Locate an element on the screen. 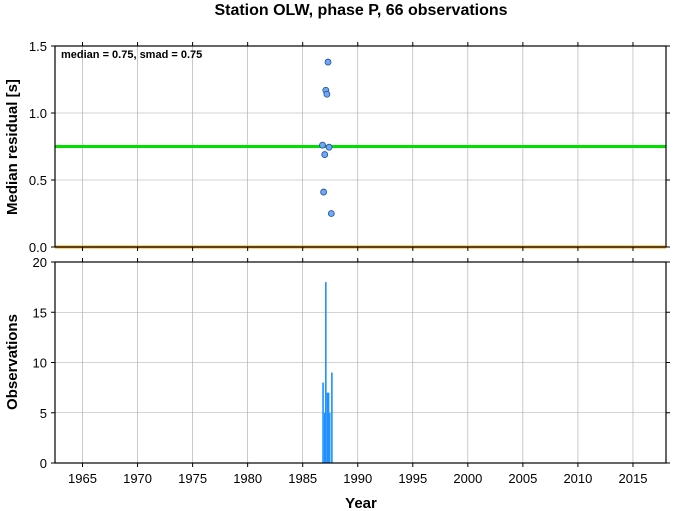 The height and width of the screenshot is (511, 673). residual-y-label: Median residual [s] is located at coordinates (12, 147).